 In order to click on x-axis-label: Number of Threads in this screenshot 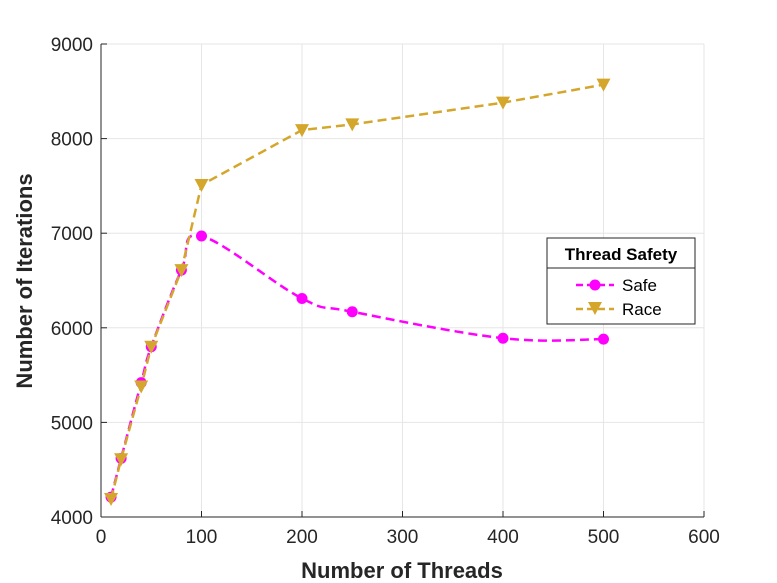, I will do `click(402, 570)`.